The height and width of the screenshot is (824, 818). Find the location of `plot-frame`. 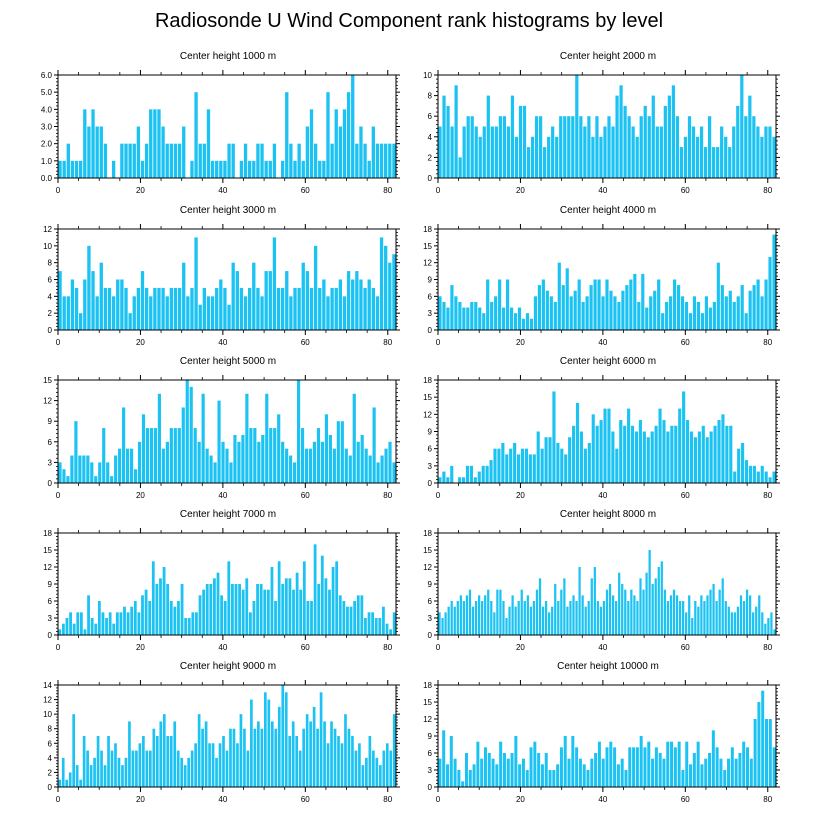

plot-frame is located at coordinates (227, 736).